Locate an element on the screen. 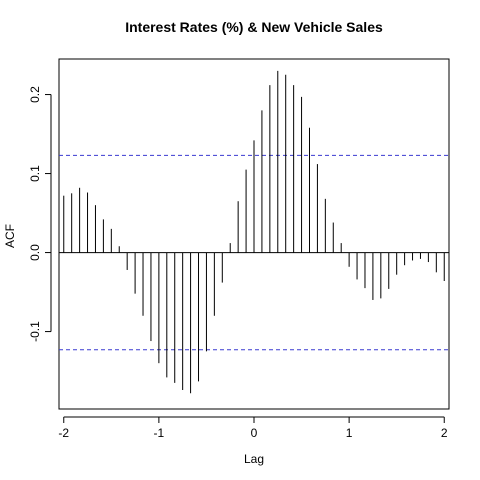 The image size is (480, 480). x-tick-label: -1 is located at coordinates (159, 433).